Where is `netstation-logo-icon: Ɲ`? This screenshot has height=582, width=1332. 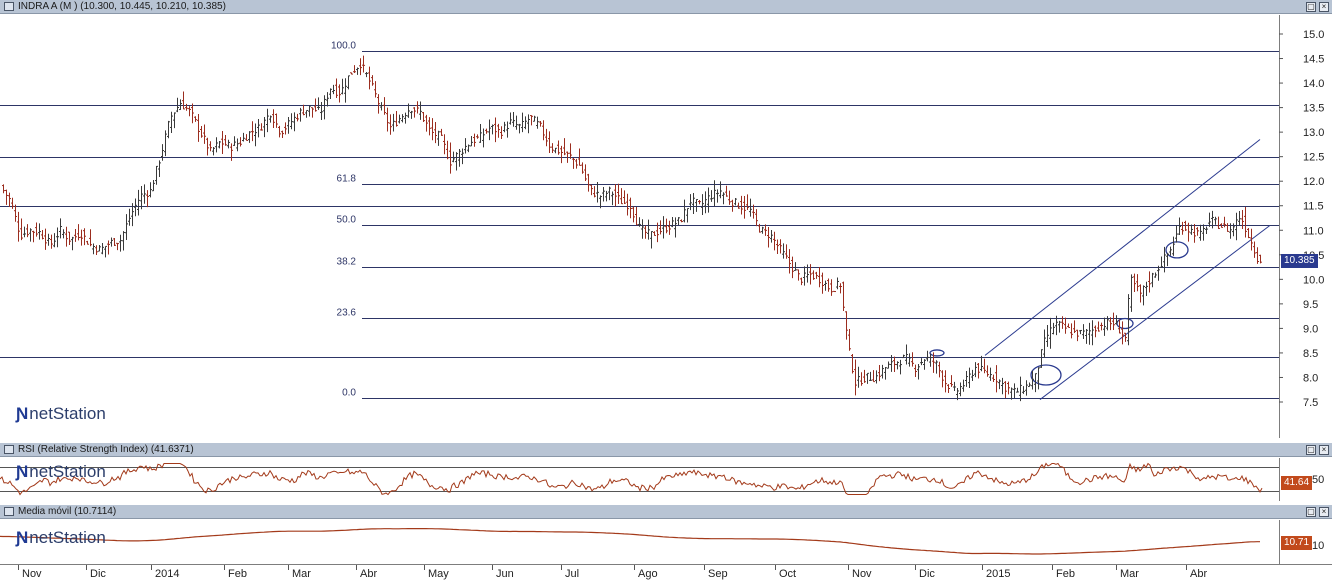
netstation-logo-icon: Ɲ is located at coordinates (22, 413).